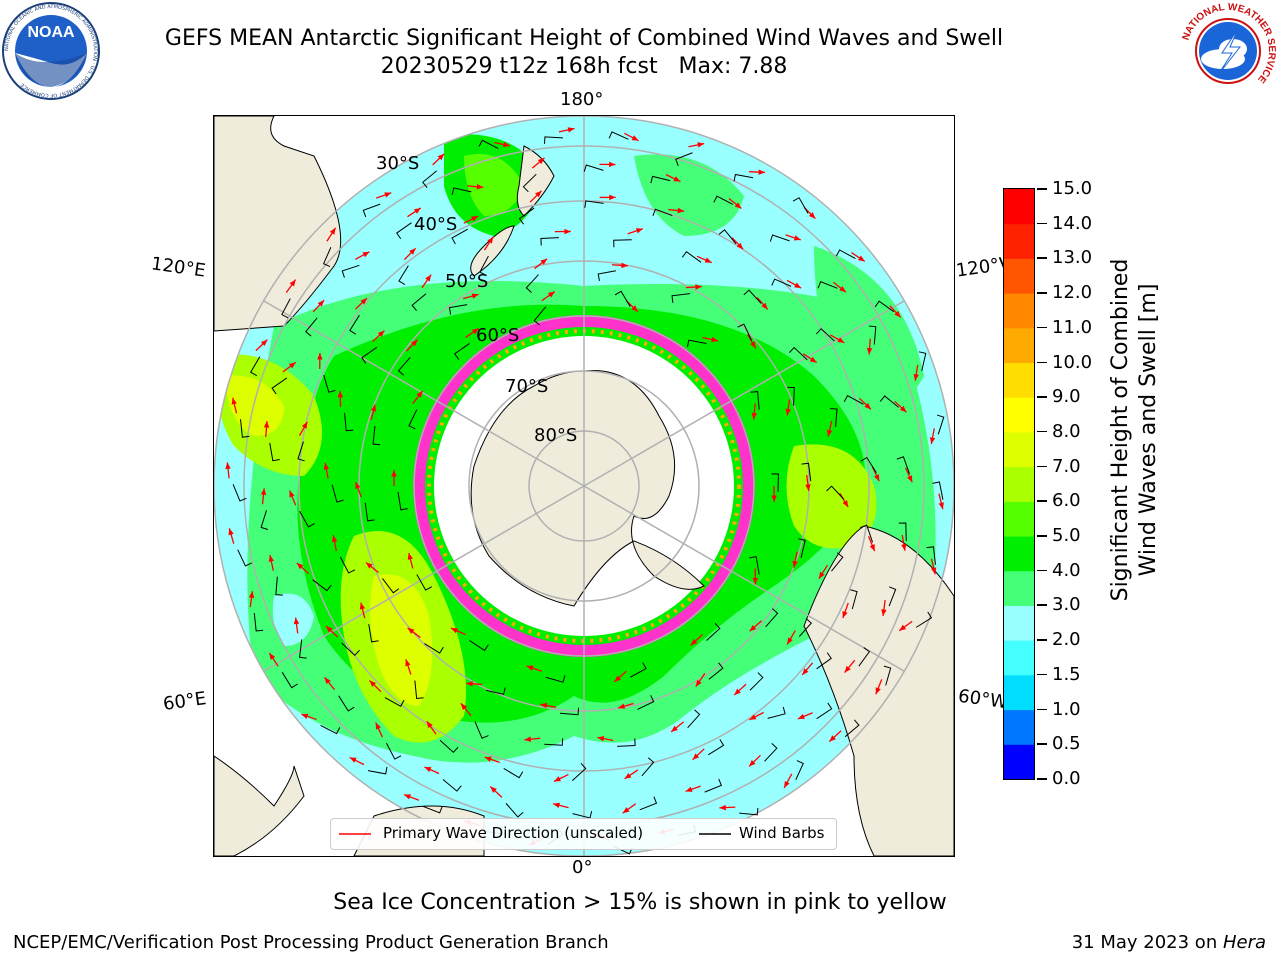 The image size is (1280, 960). Describe the element at coordinates (1148, 430) in the screenshot. I see `colorbar-title-line2: Wind Waves and Swell [m]` at that location.